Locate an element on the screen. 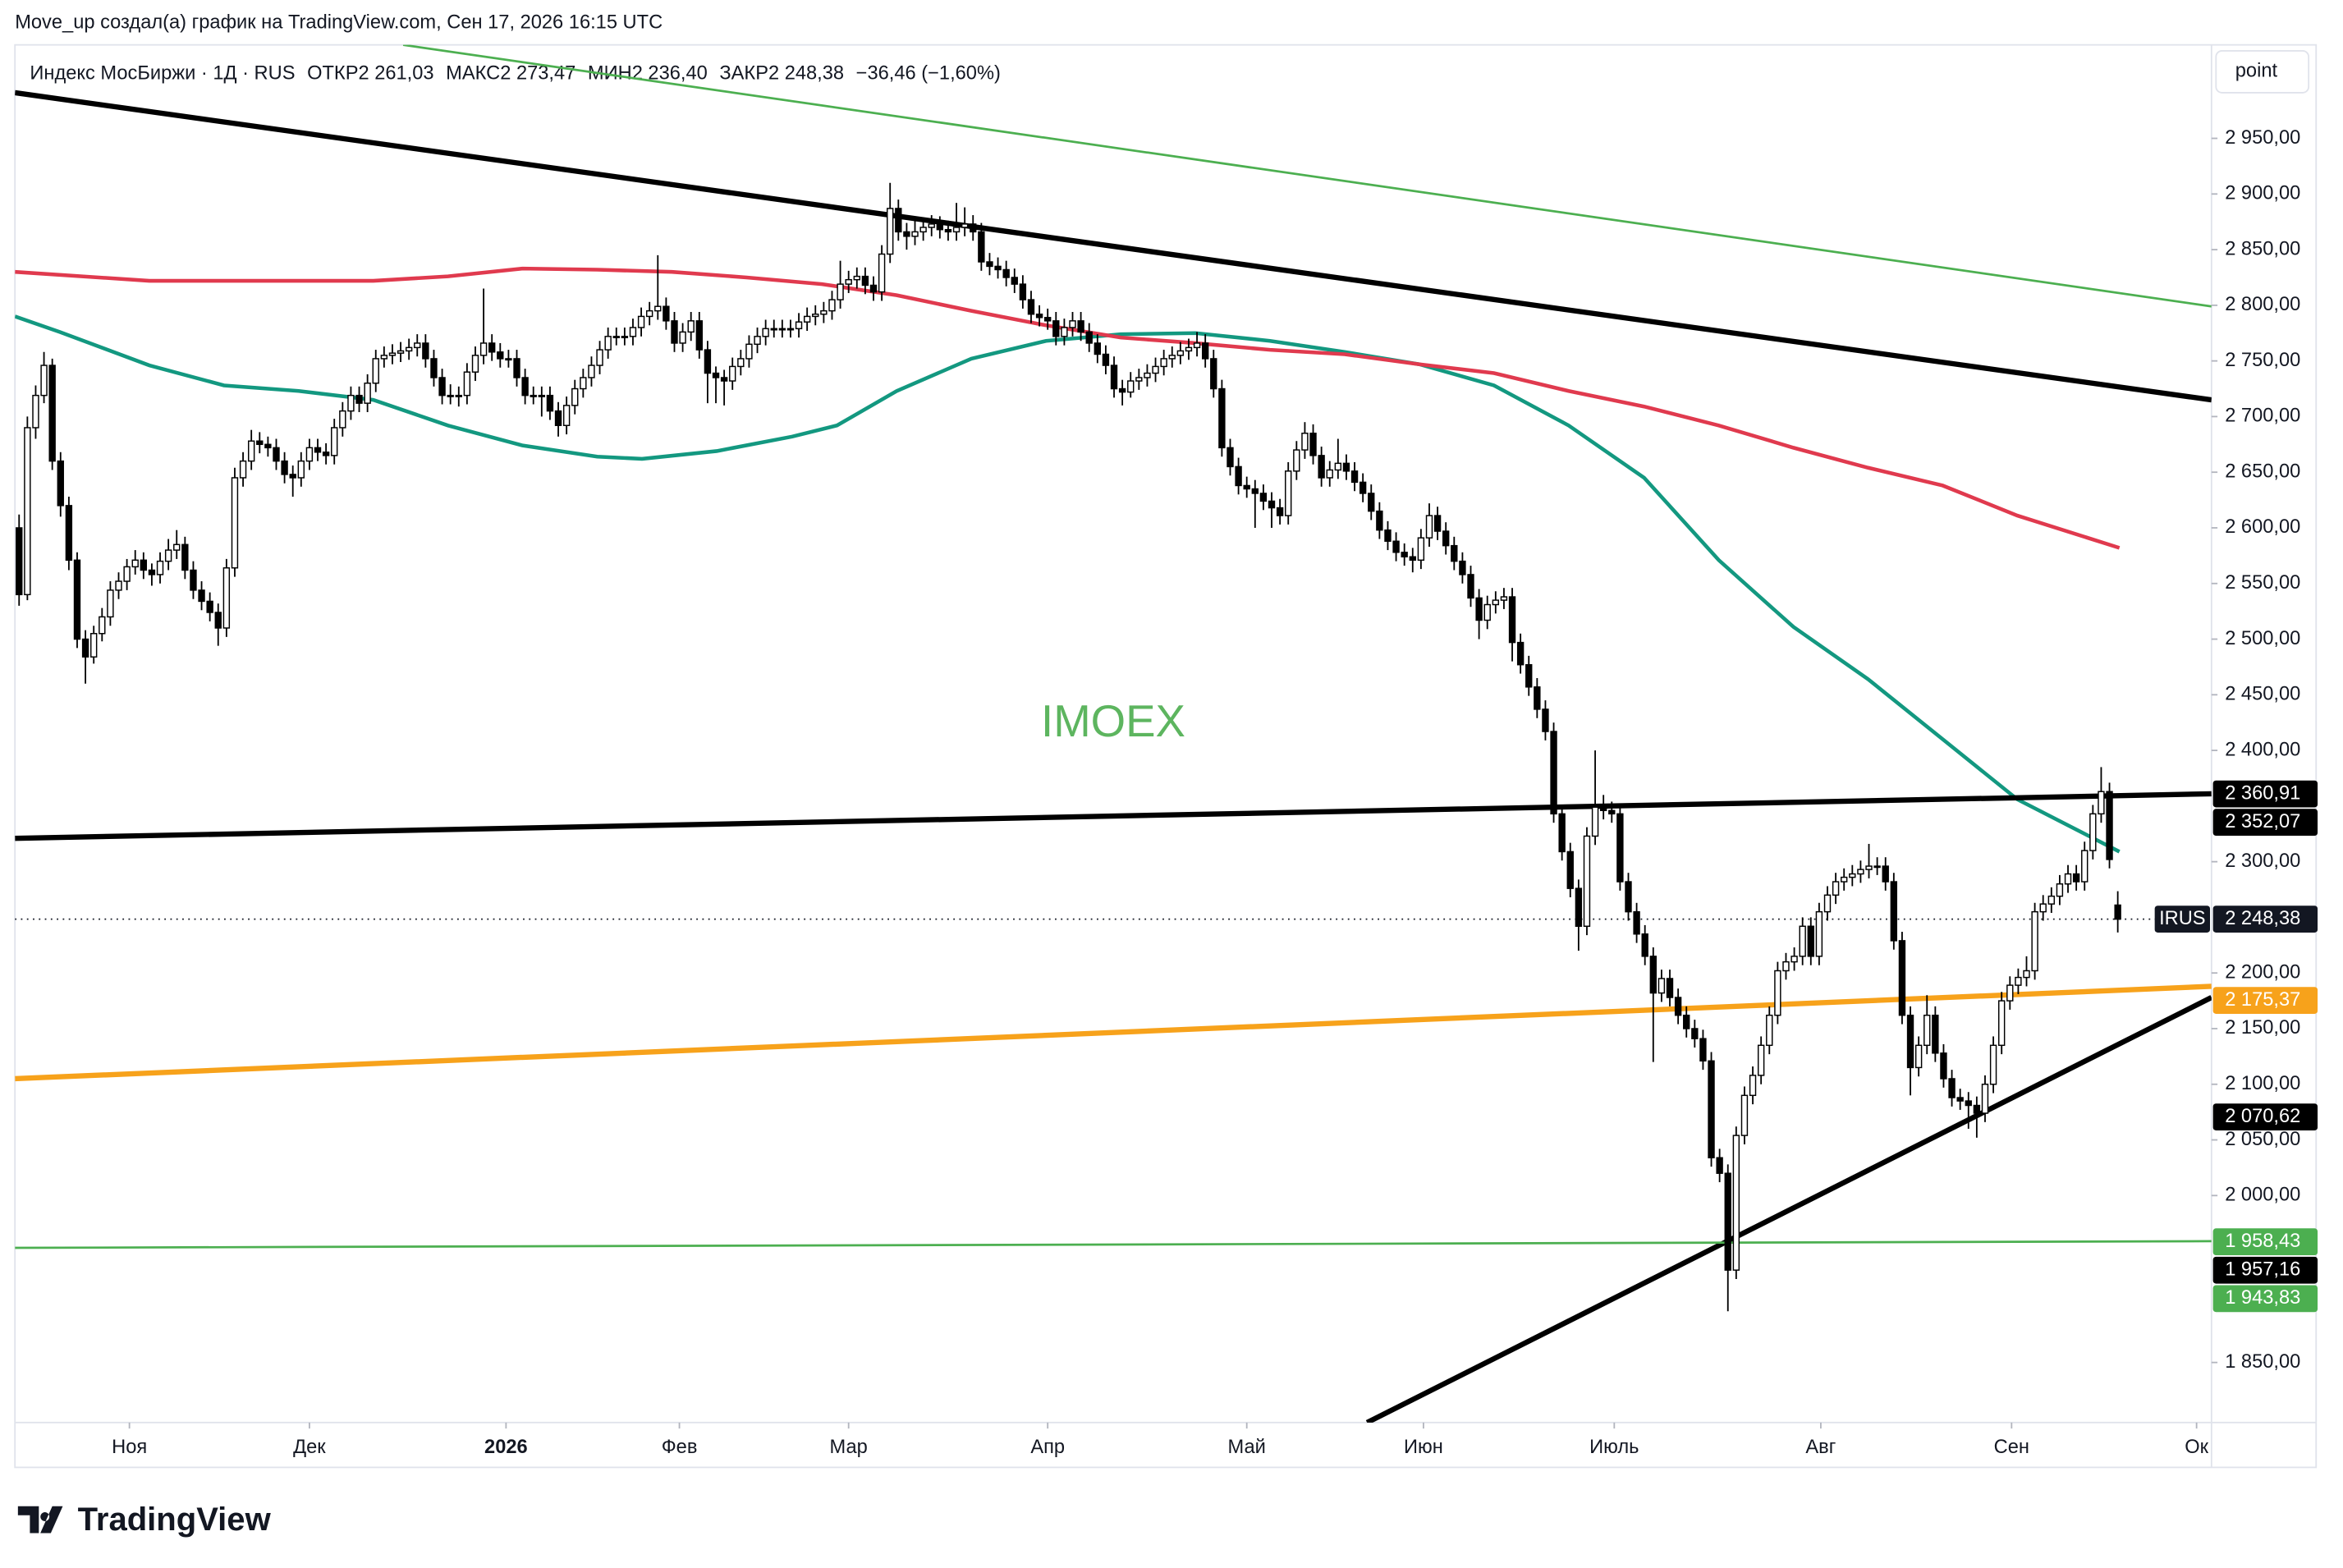 This screenshot has width=2343, height=1568. price-label: 1 958,43 is located at coordinates (2262, 1241).